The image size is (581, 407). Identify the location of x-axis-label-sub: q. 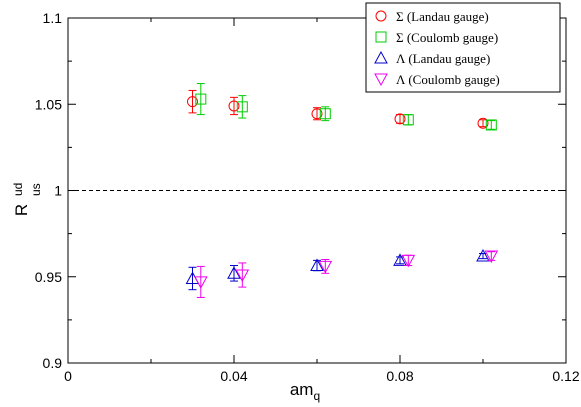
(316, 396).